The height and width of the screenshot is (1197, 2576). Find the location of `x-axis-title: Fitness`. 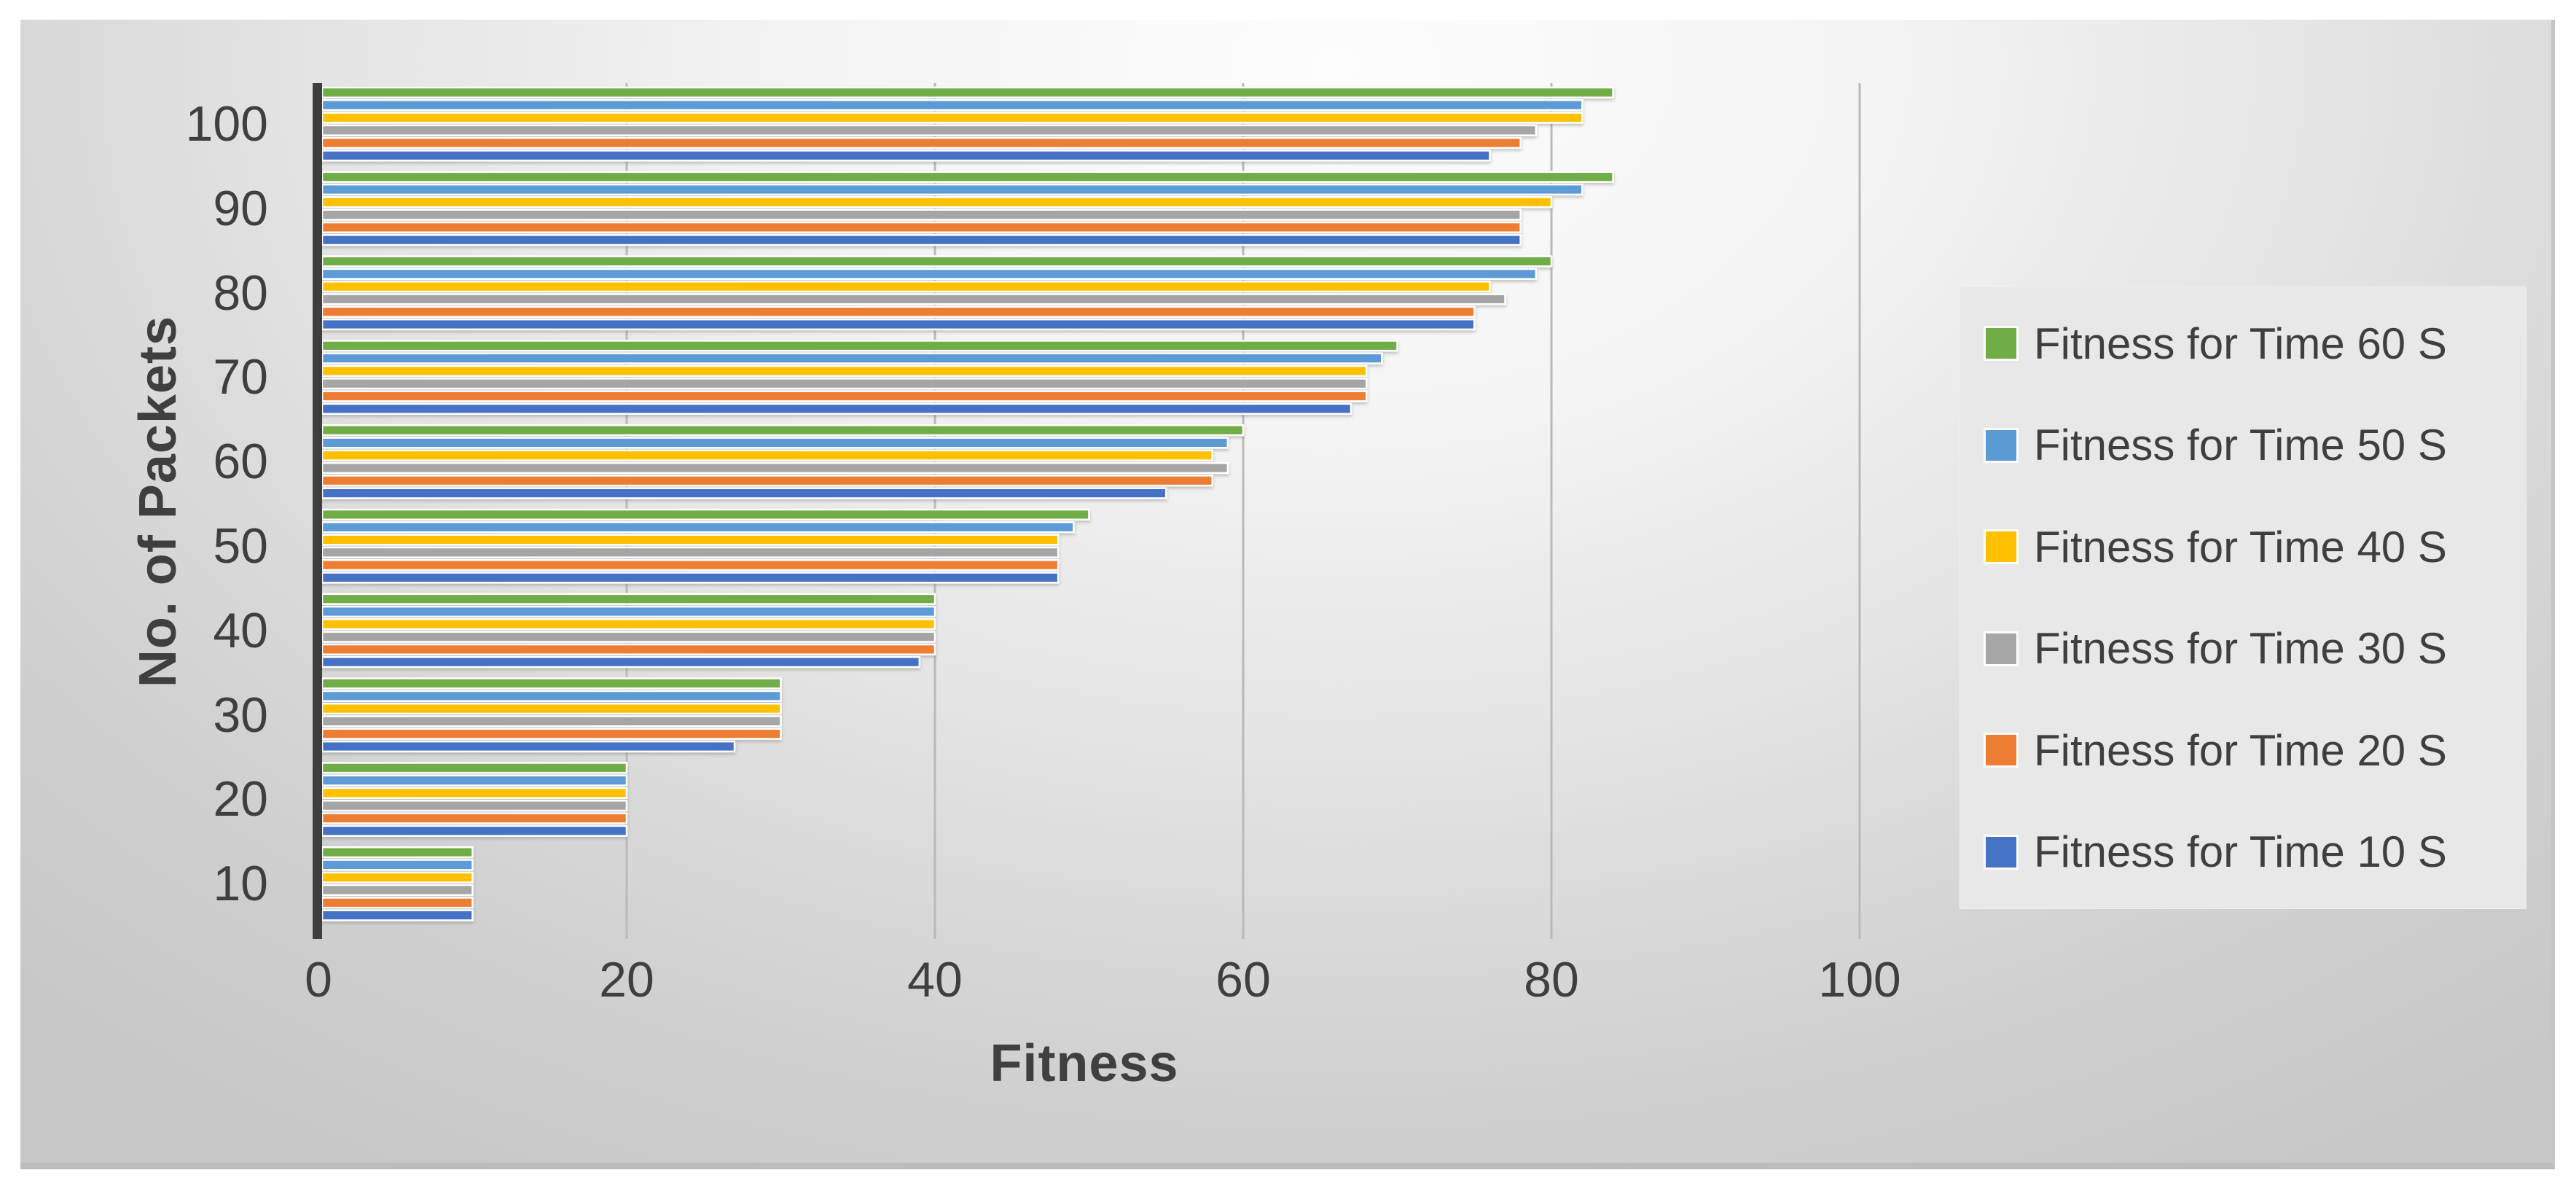

x-axis-title: Fitness is located at coordinates (1084, 1063).